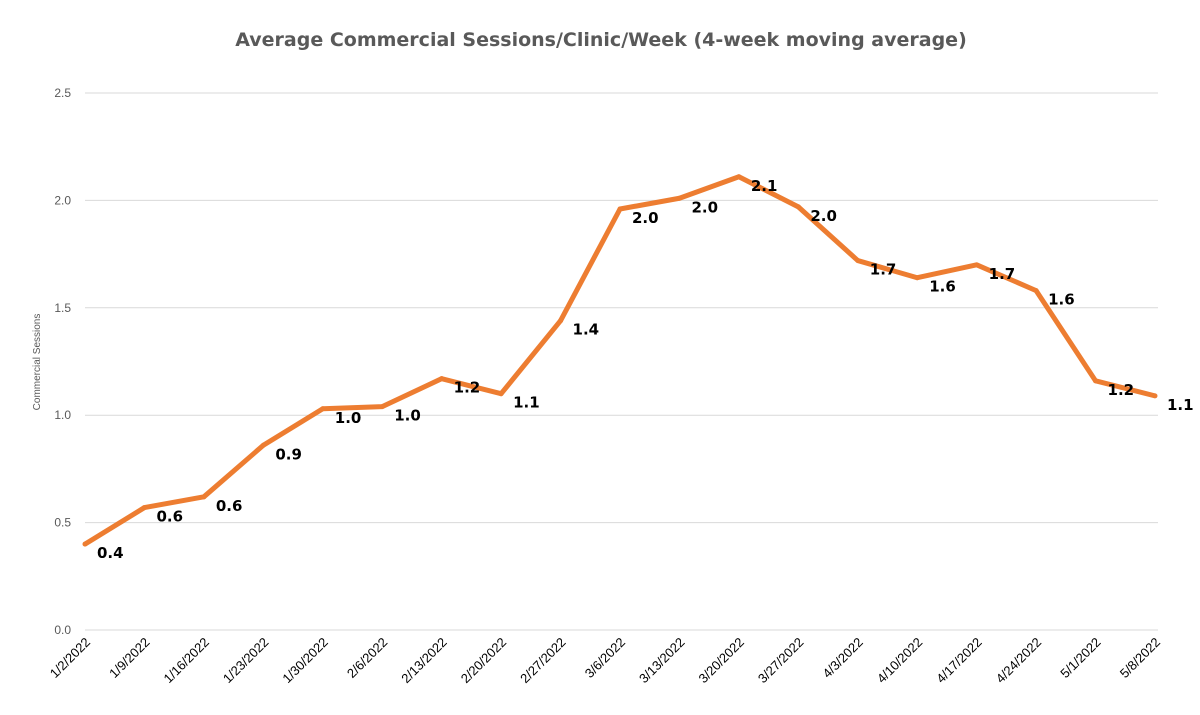 Image resolution: width=1200 pixels, height=715 pixels. I want to click on x-tick-label: 2/20/2022, so click(484, 661).